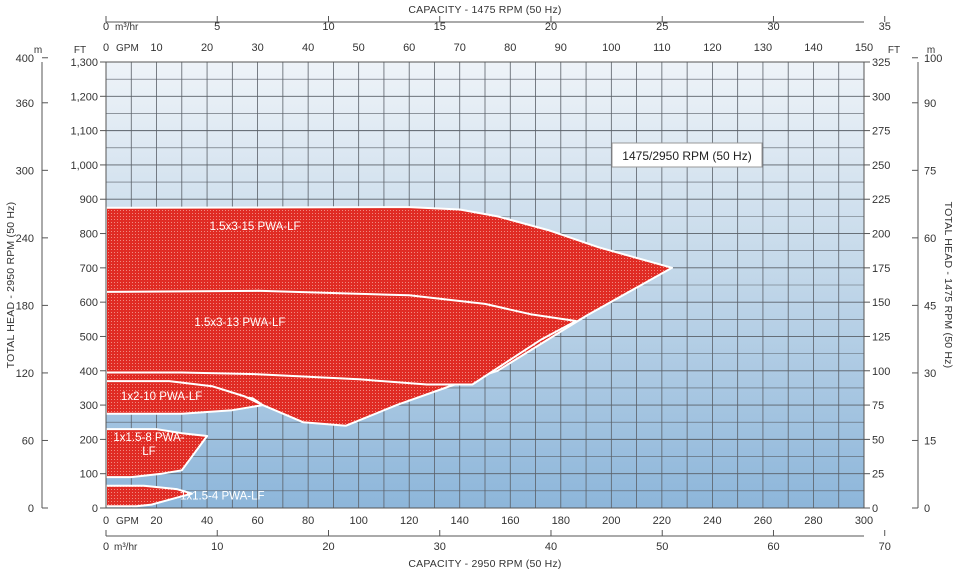 This screenshot has width=955, height=573. I want to click on tick-label-ft-right: 225, so click(881, 200).